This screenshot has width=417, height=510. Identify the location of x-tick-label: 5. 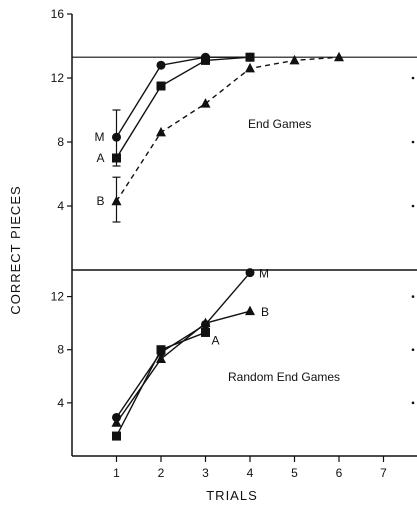
(294, 473).